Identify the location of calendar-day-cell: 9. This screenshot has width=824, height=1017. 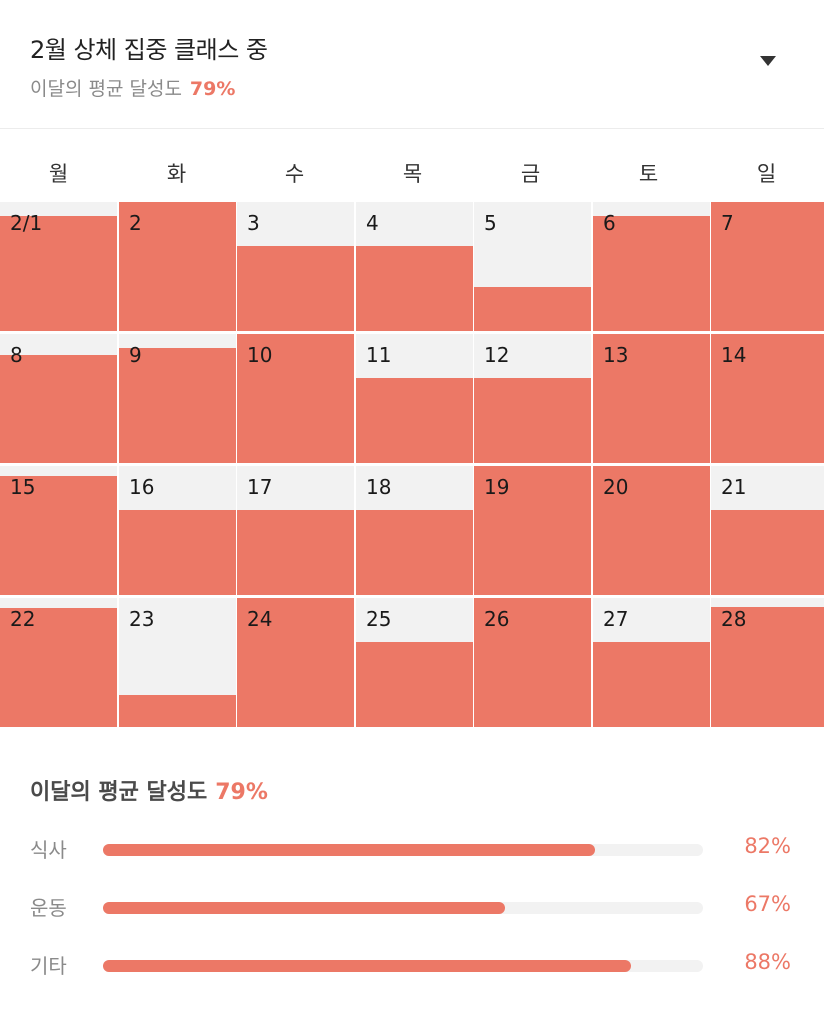
(177, 398).